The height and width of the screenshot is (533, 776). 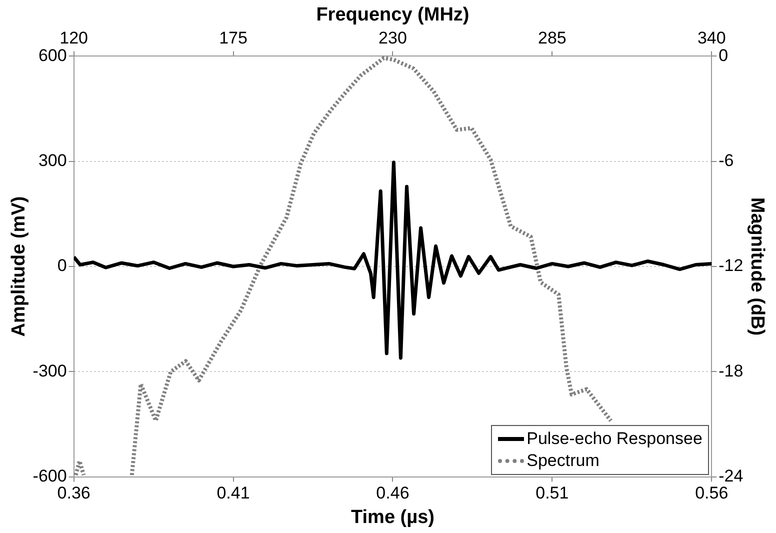 What do you see at coordinates (731, 370) in the screenshot?
I see `y2-tick-label: -18` at bounding box center [731, 370].